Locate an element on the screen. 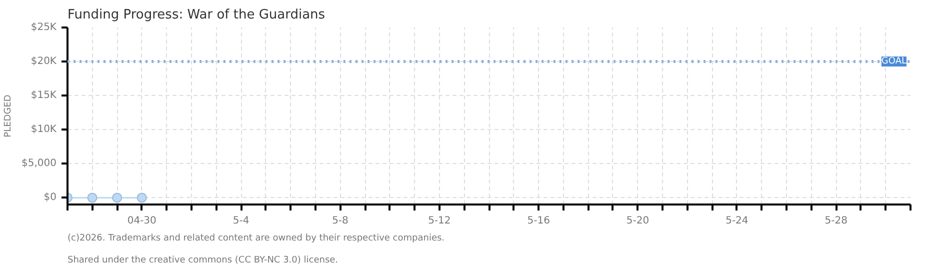 Image resolution: width=940 pixels, height=270 pixels. x-tick-label: 5-24 is located at coordinates (737, 221).